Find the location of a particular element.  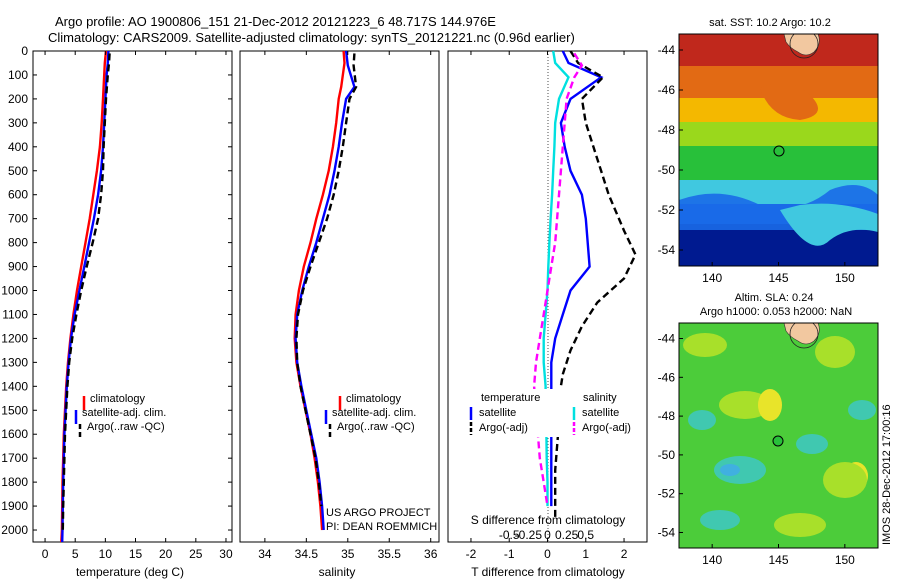

depth-tick-label: 2000 is located at coordinates (14, 530).